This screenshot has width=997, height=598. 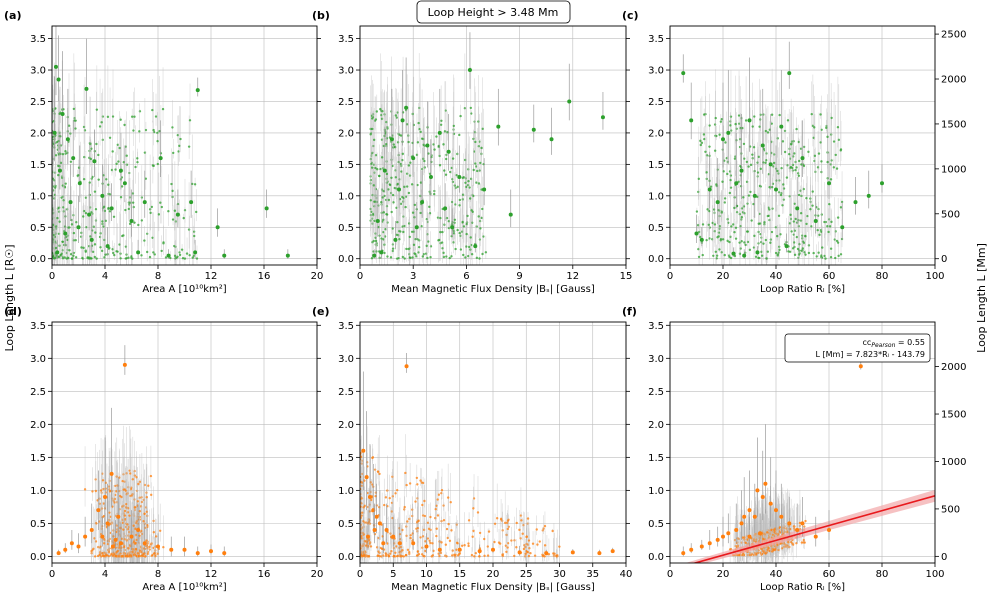 I want to click on x-tick-label: 35, so click(x=592, y=574).